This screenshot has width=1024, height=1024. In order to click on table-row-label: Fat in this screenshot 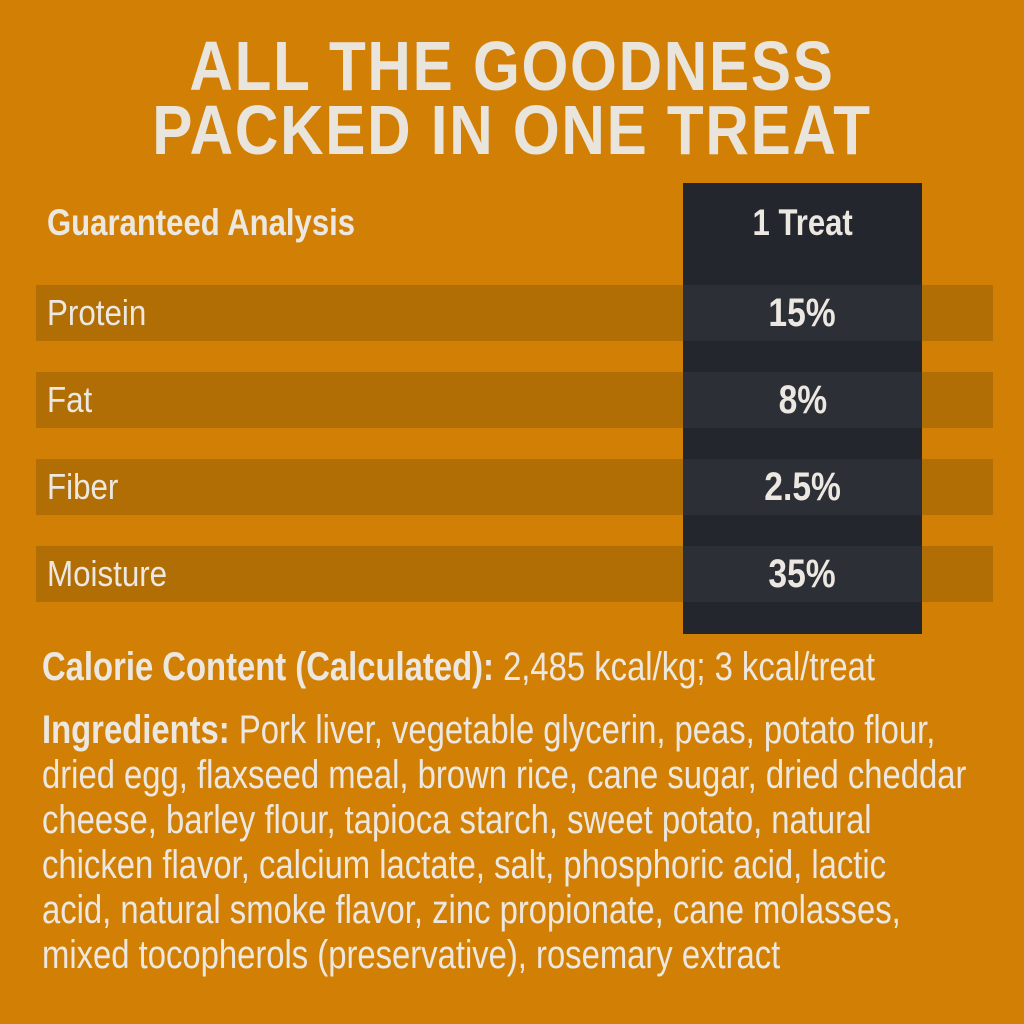, I will do `click(73, 400)`.